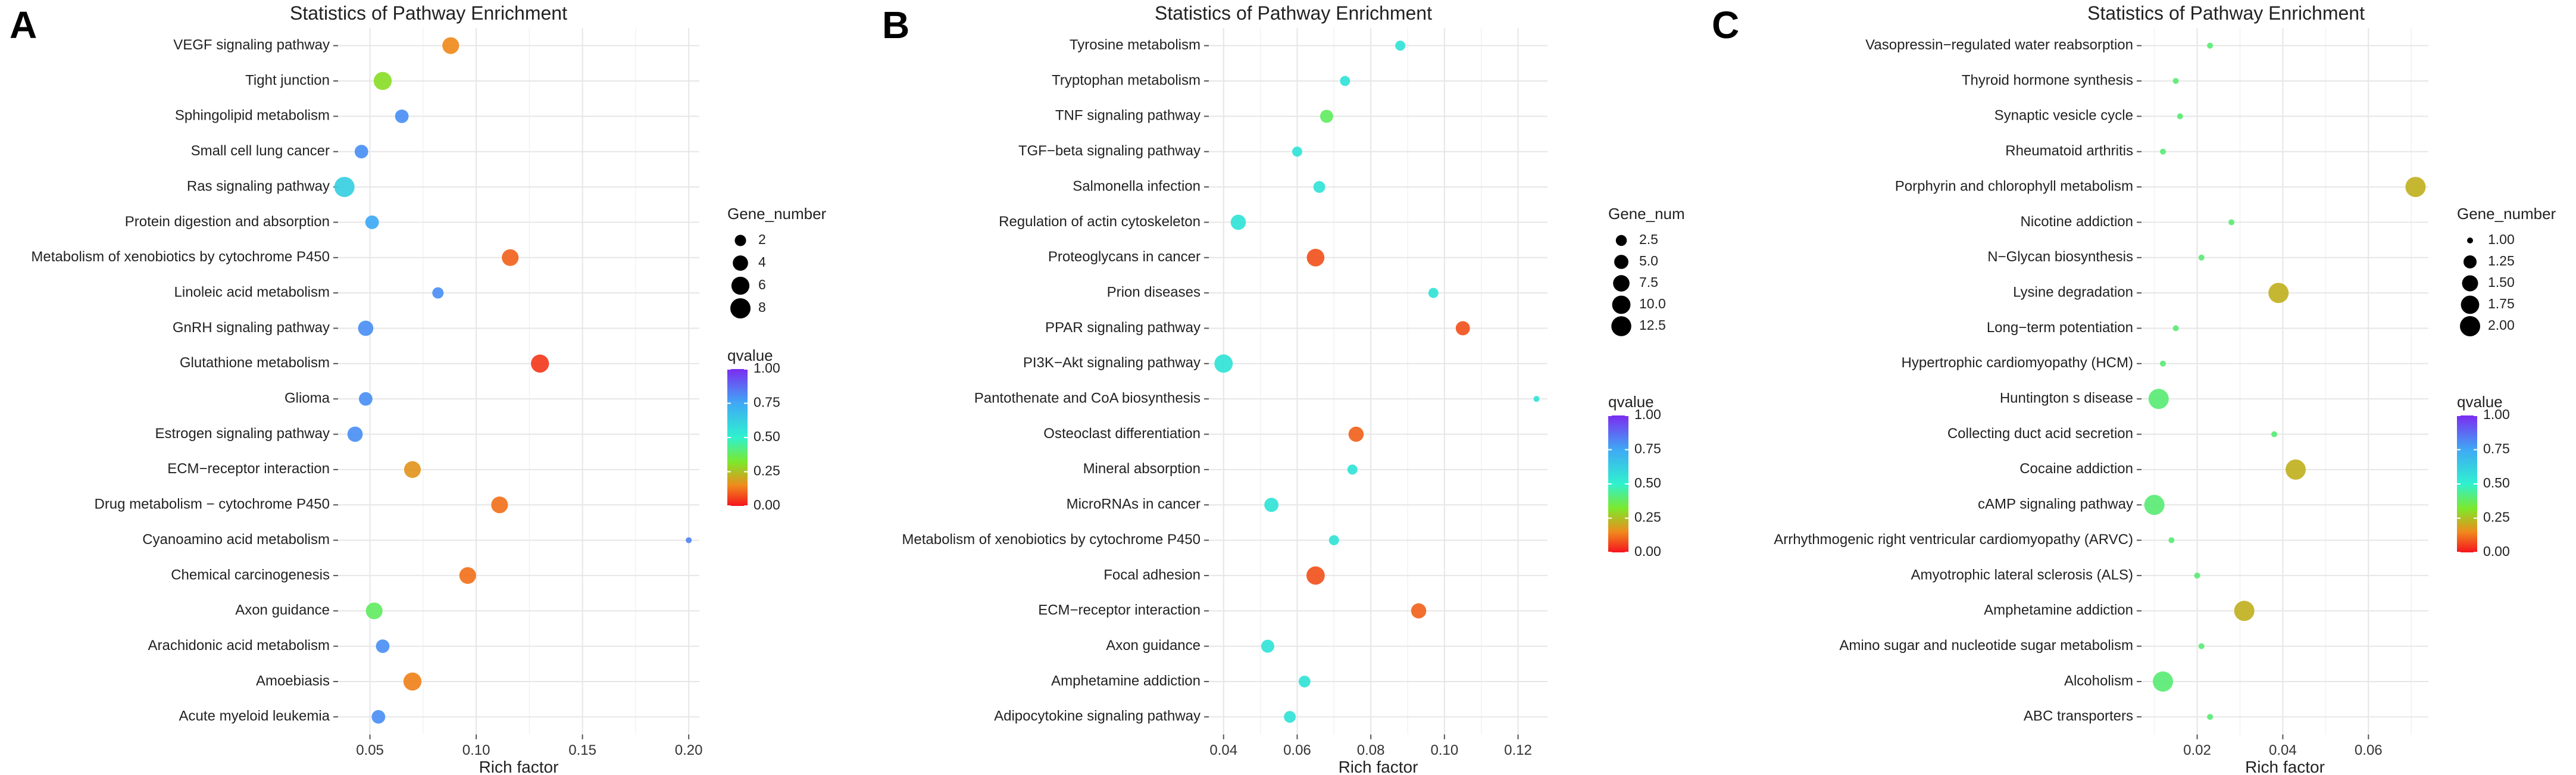 The width and height of the screenshot is (2576, 775). I want to click on x-tick-label: 0.05, so click(370, 750).